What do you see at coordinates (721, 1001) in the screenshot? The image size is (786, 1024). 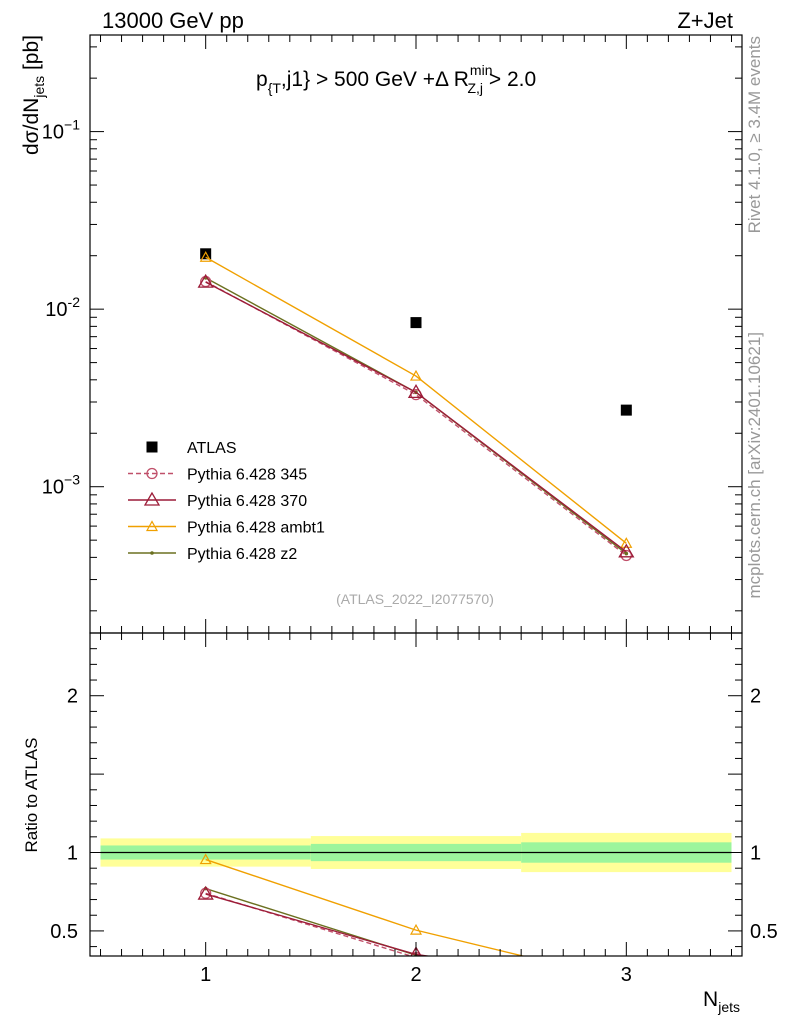 I see `x-axis-label: Njets` at bounding box center [721, 1001].